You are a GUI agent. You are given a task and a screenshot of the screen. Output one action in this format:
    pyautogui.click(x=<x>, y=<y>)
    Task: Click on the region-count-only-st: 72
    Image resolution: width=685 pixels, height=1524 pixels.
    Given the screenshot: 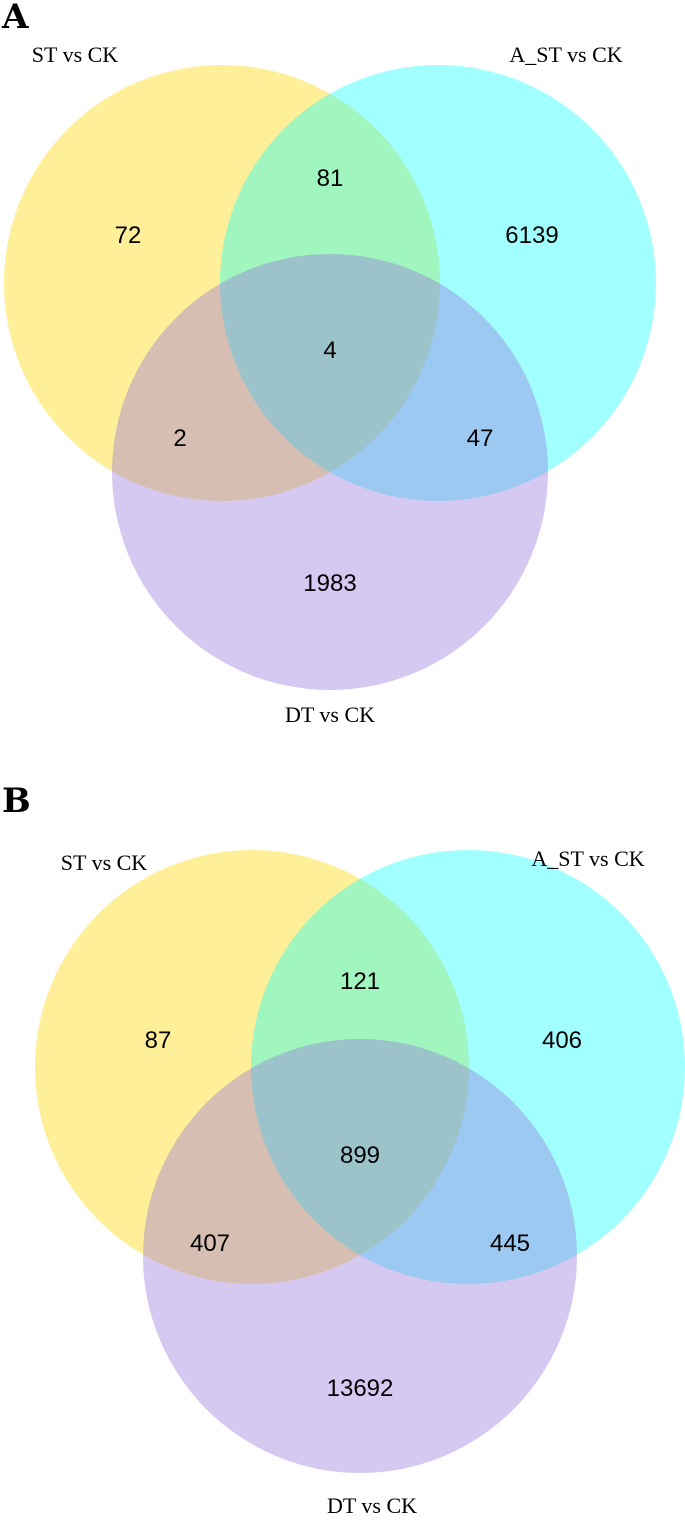 What is the action you would take?
    pyautogui.click(x=128, y=235)
    